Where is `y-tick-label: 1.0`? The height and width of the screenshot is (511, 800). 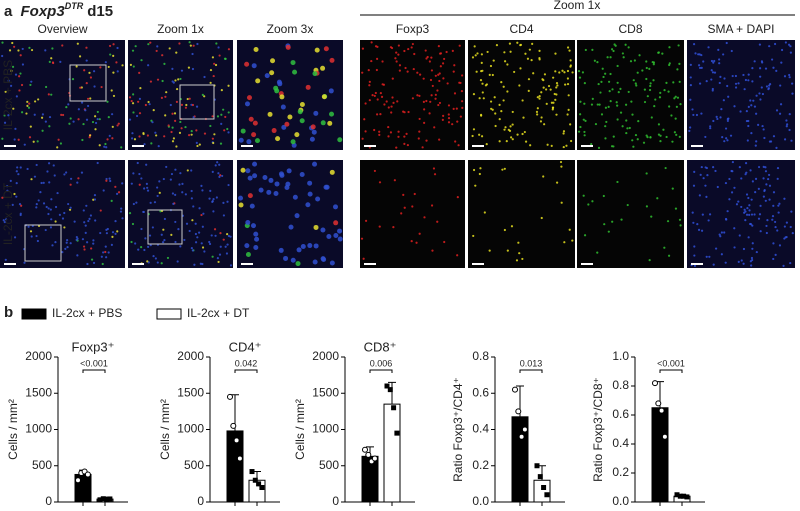
y-tick-label: 1.0 is located at coordinates (620, 356).